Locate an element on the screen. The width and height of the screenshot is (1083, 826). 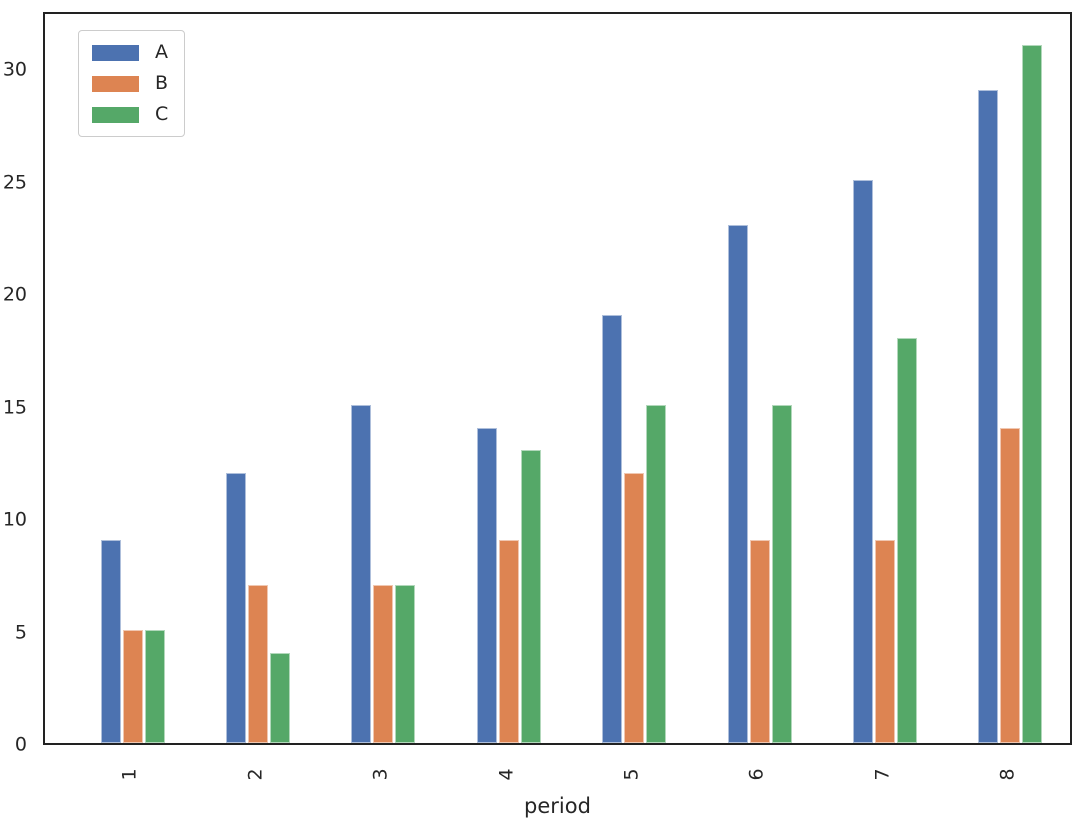
legend-item-a: A is located at coordinates (130, 52).